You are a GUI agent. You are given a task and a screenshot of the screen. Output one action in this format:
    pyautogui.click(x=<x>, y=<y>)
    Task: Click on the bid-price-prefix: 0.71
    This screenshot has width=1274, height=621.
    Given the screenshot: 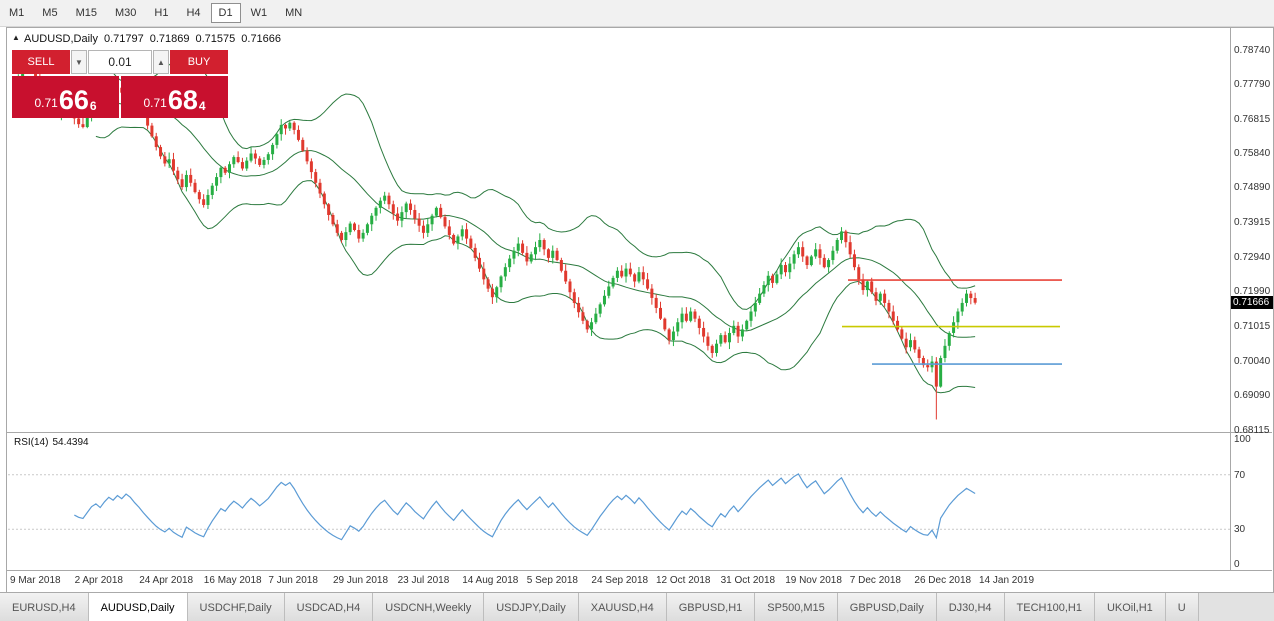 What is the action you would take?
    pyautogui.click(x=46, y=103)
    